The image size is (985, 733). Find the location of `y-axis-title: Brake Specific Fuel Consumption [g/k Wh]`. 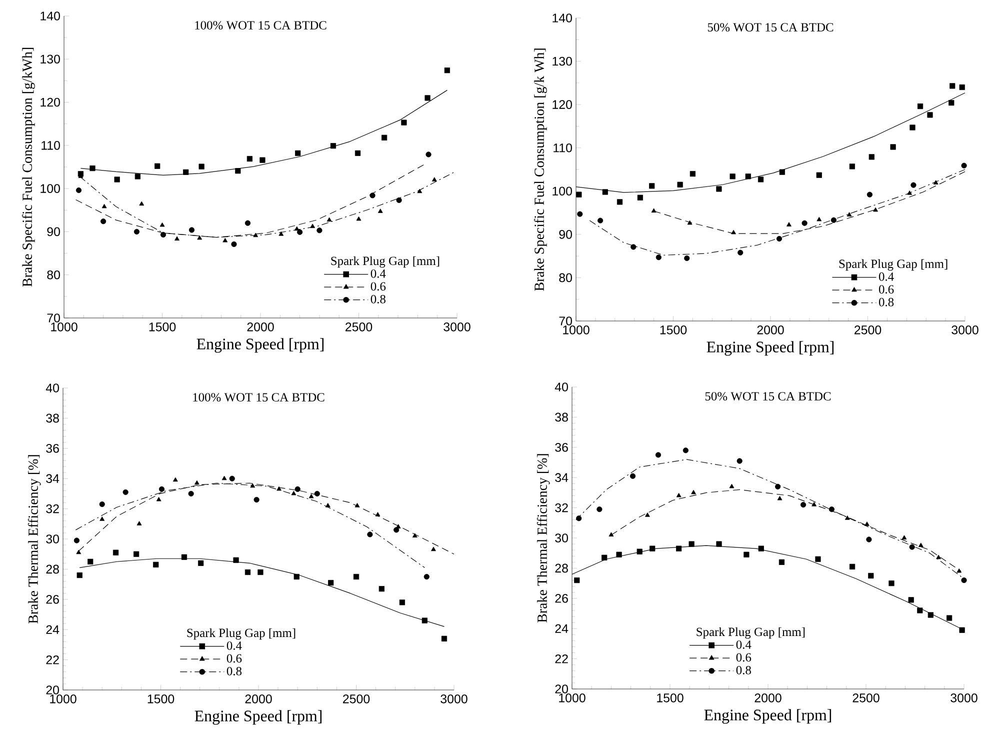

y-axis-title: Brake Specific Fuel Consumption [g/k Wh] is located at coordinates (540, 169).